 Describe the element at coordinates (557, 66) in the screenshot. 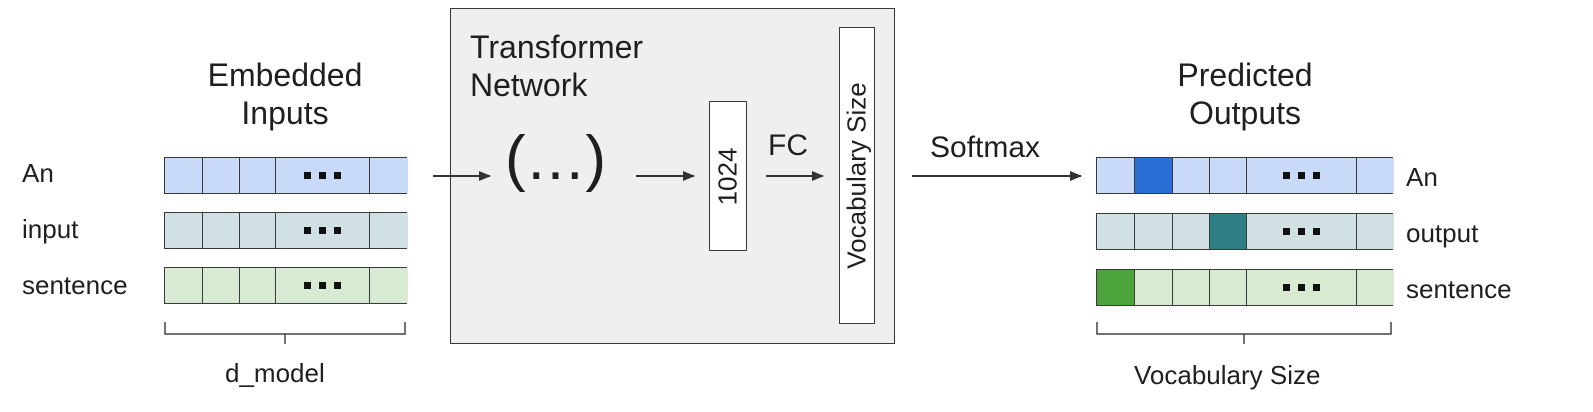

I see `transformer-network-title: Transformer Network` at that location.